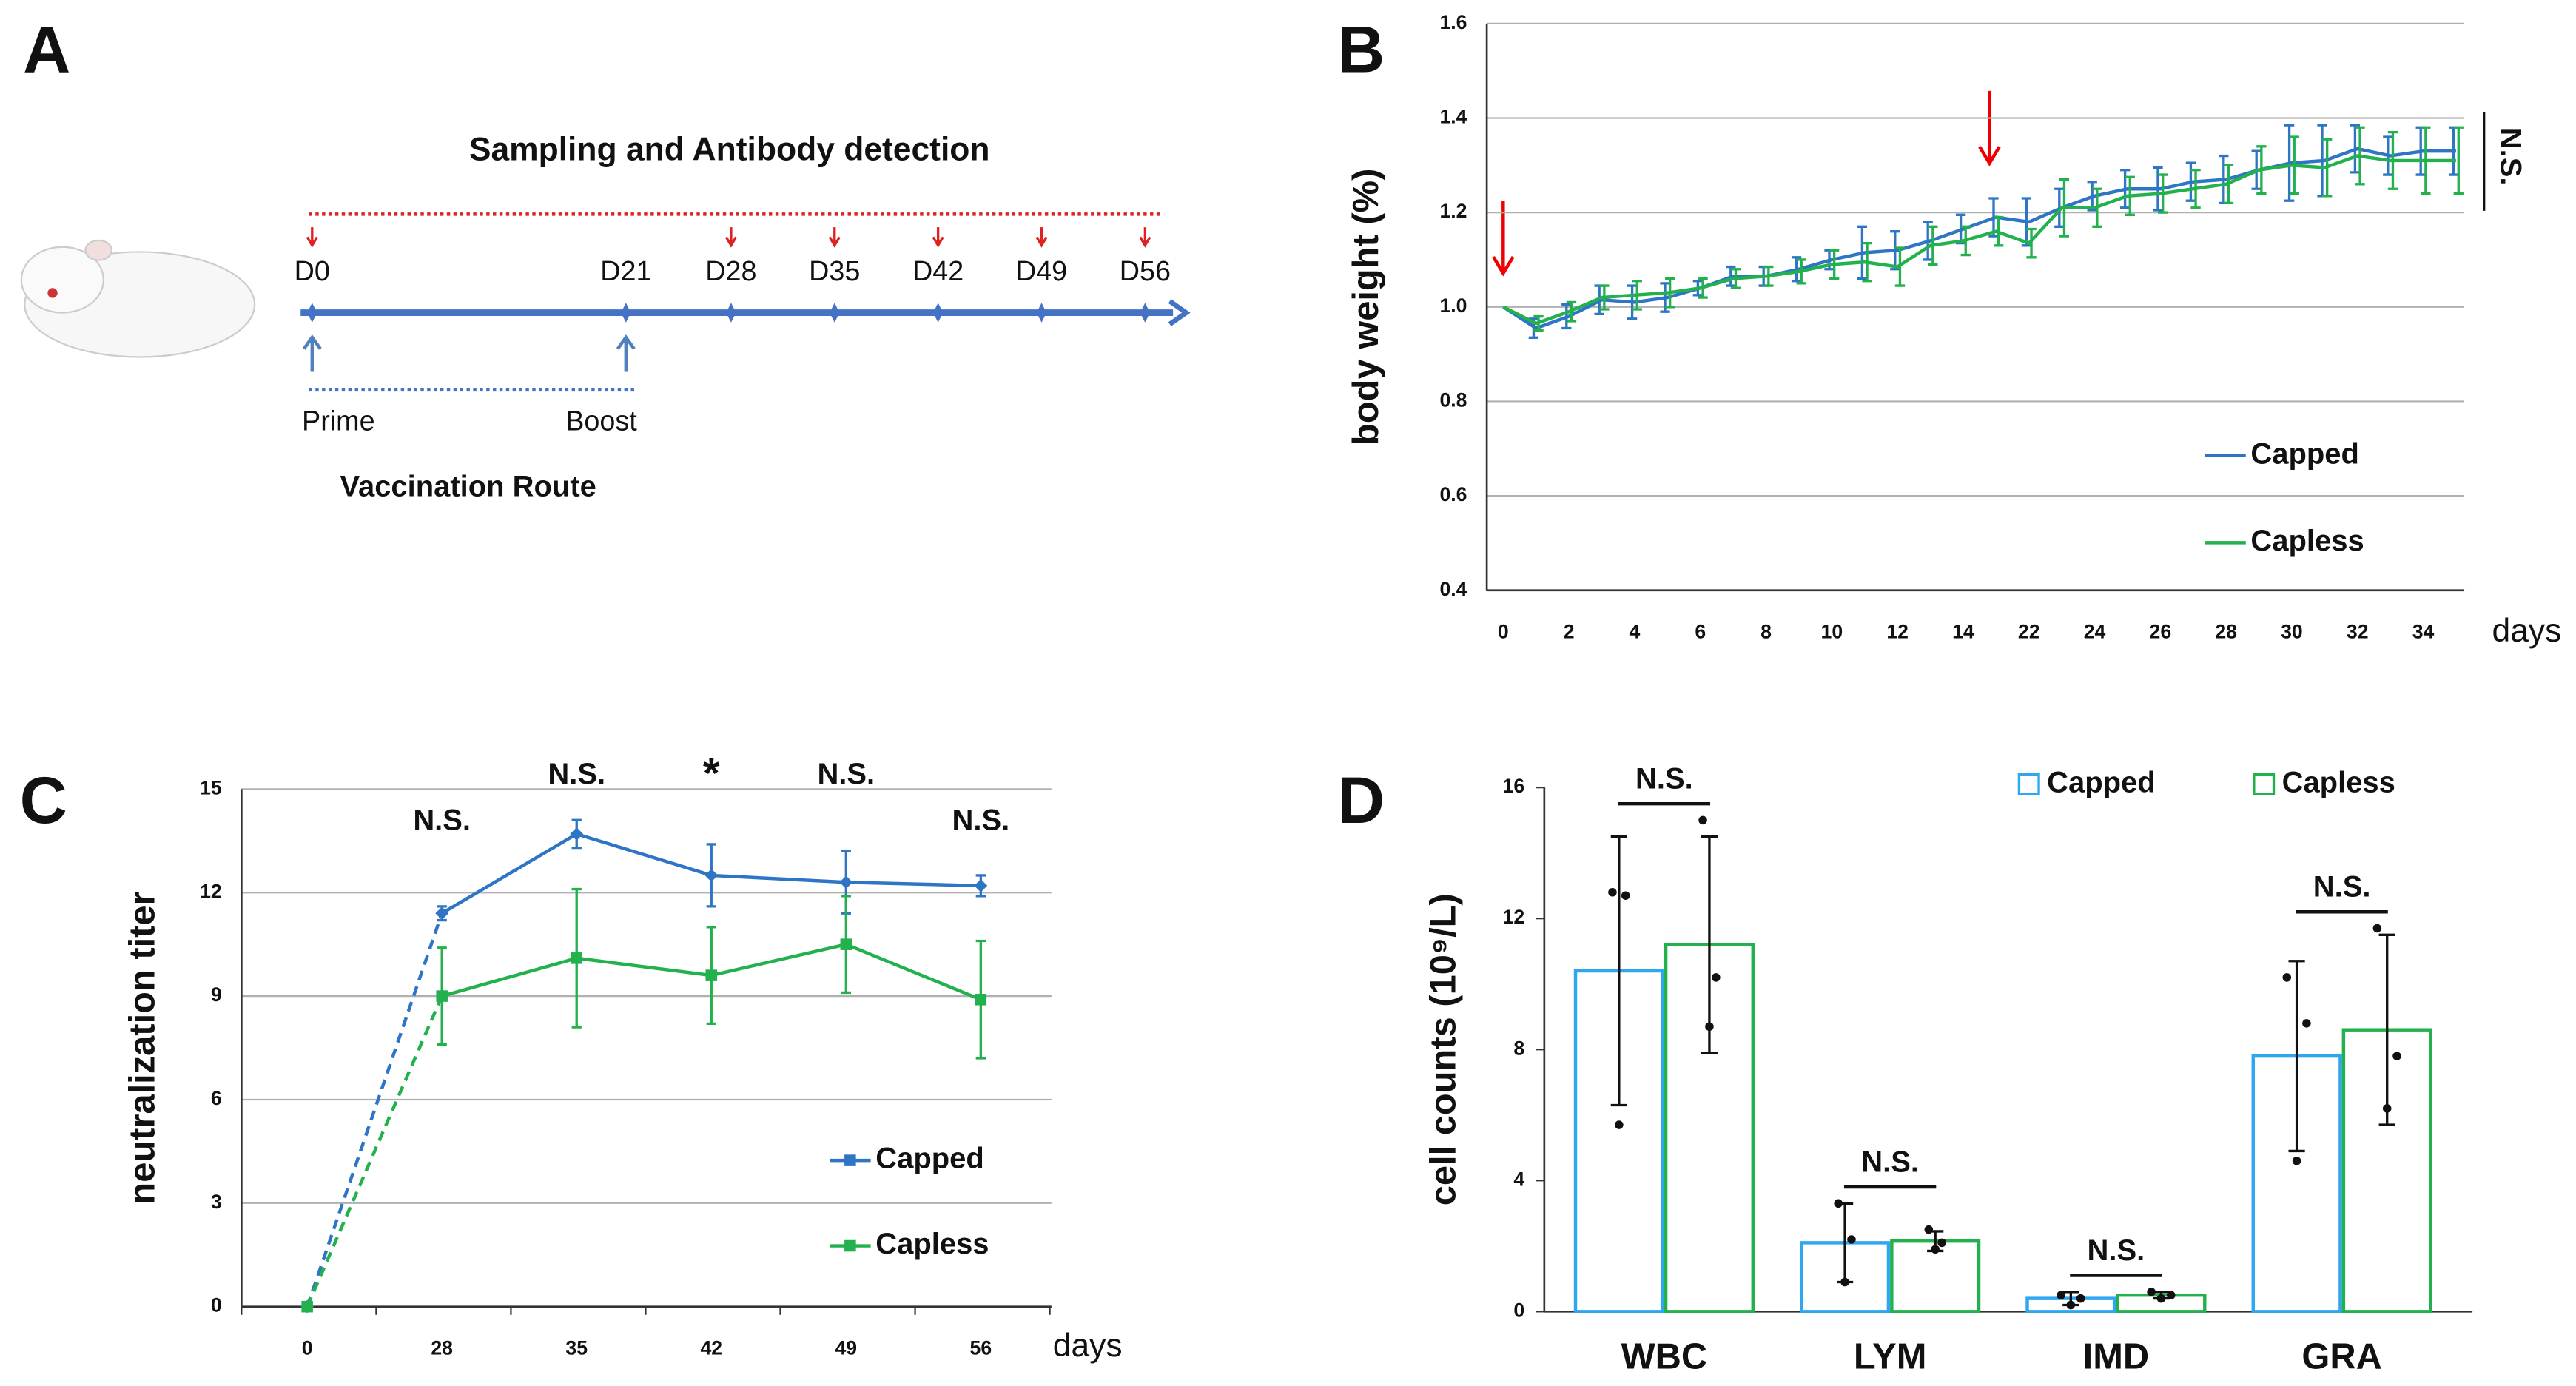  I want to click on day-label: D49, so click(1041, 270).